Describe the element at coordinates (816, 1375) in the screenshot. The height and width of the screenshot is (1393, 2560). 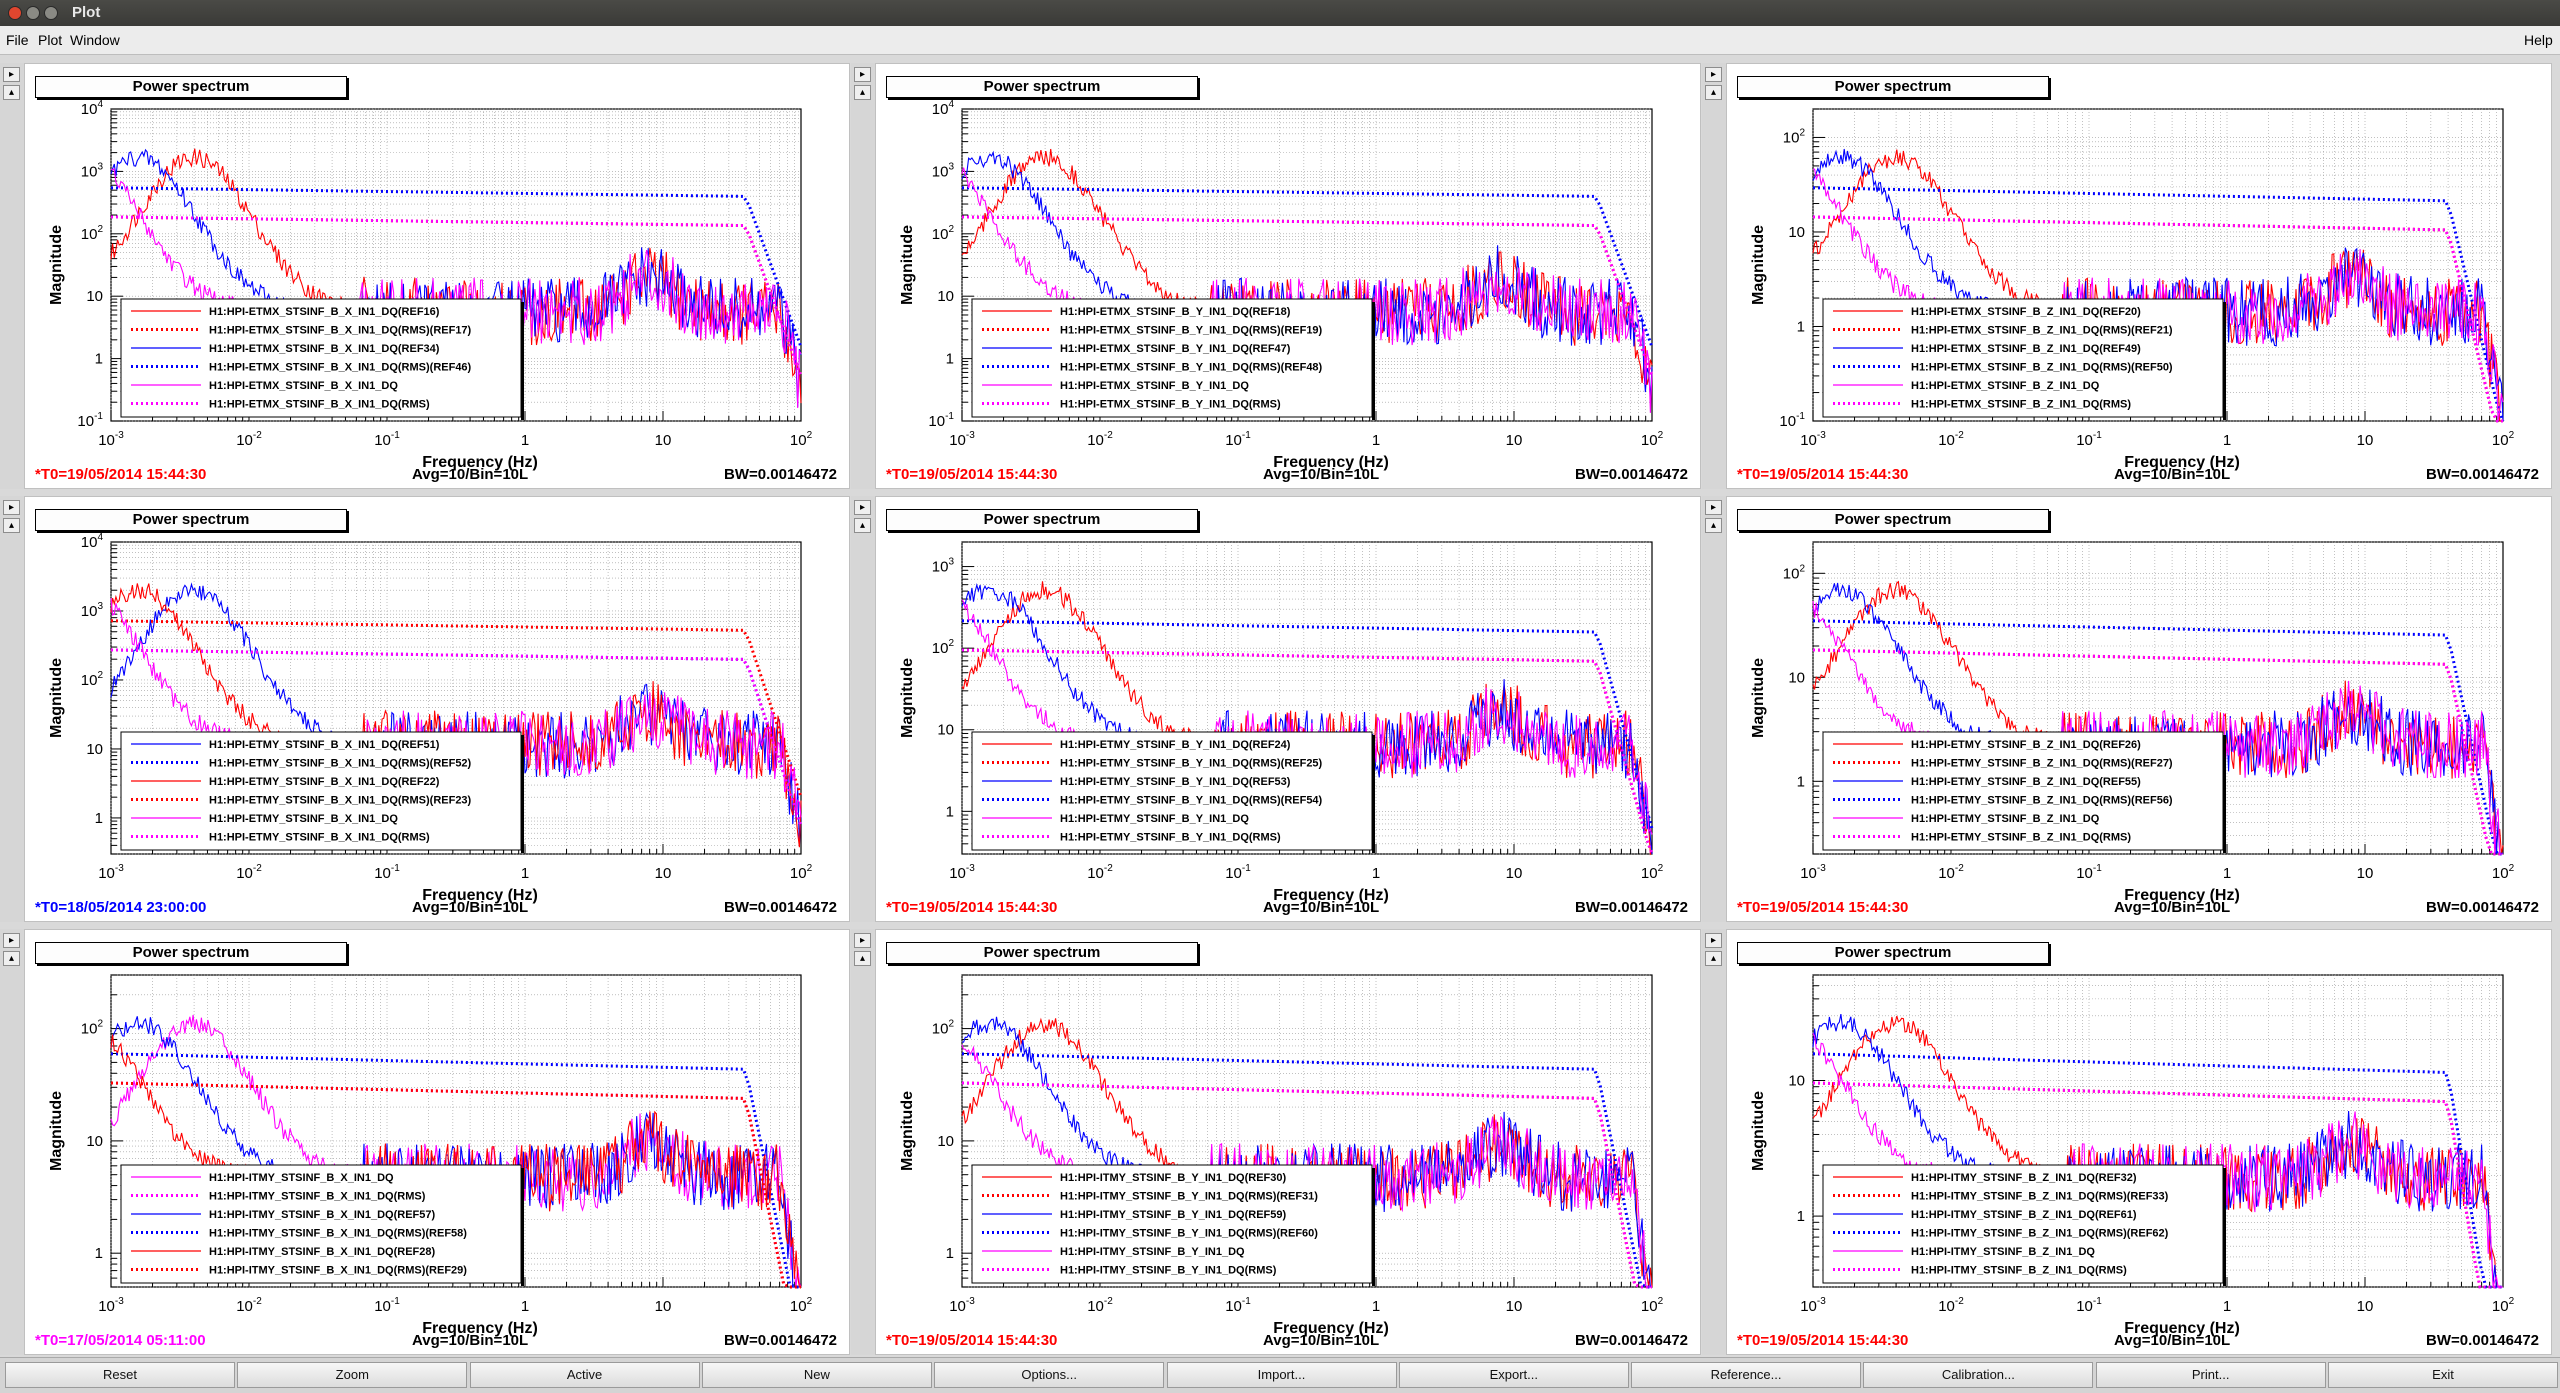
I see `button-new: New` at that location.